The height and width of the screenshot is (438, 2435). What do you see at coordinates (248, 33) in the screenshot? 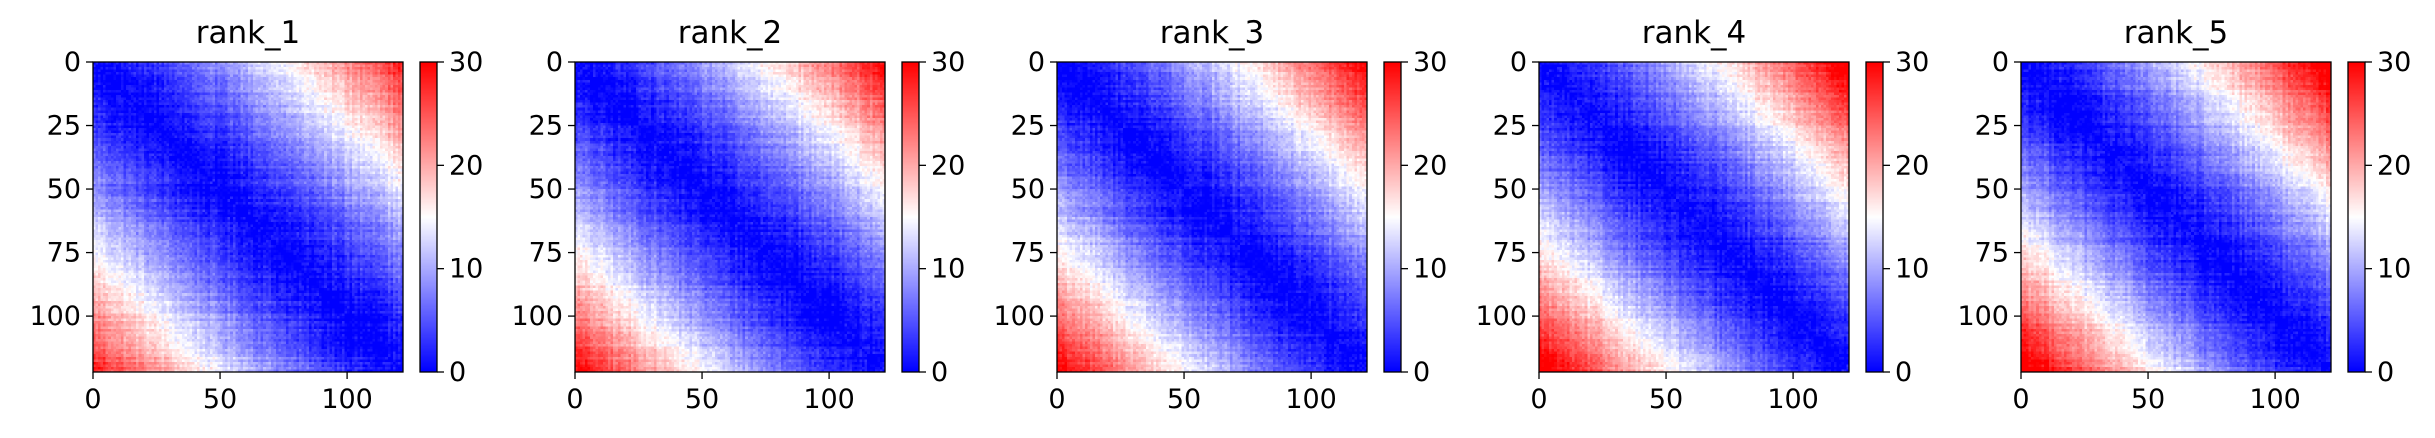
I see `panel-title: rank_1` at bounding box center [248, 33].